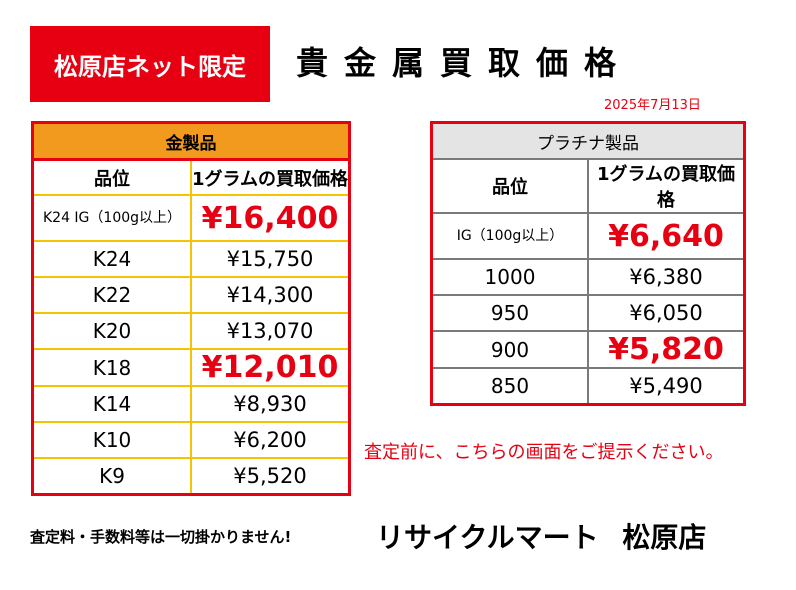 The height and width of the screenshot is (590, 796). Describe the element at coordinates (588, 140) in the screenshot. I see `platinum-table-caption: プラチナ製品` at that location.